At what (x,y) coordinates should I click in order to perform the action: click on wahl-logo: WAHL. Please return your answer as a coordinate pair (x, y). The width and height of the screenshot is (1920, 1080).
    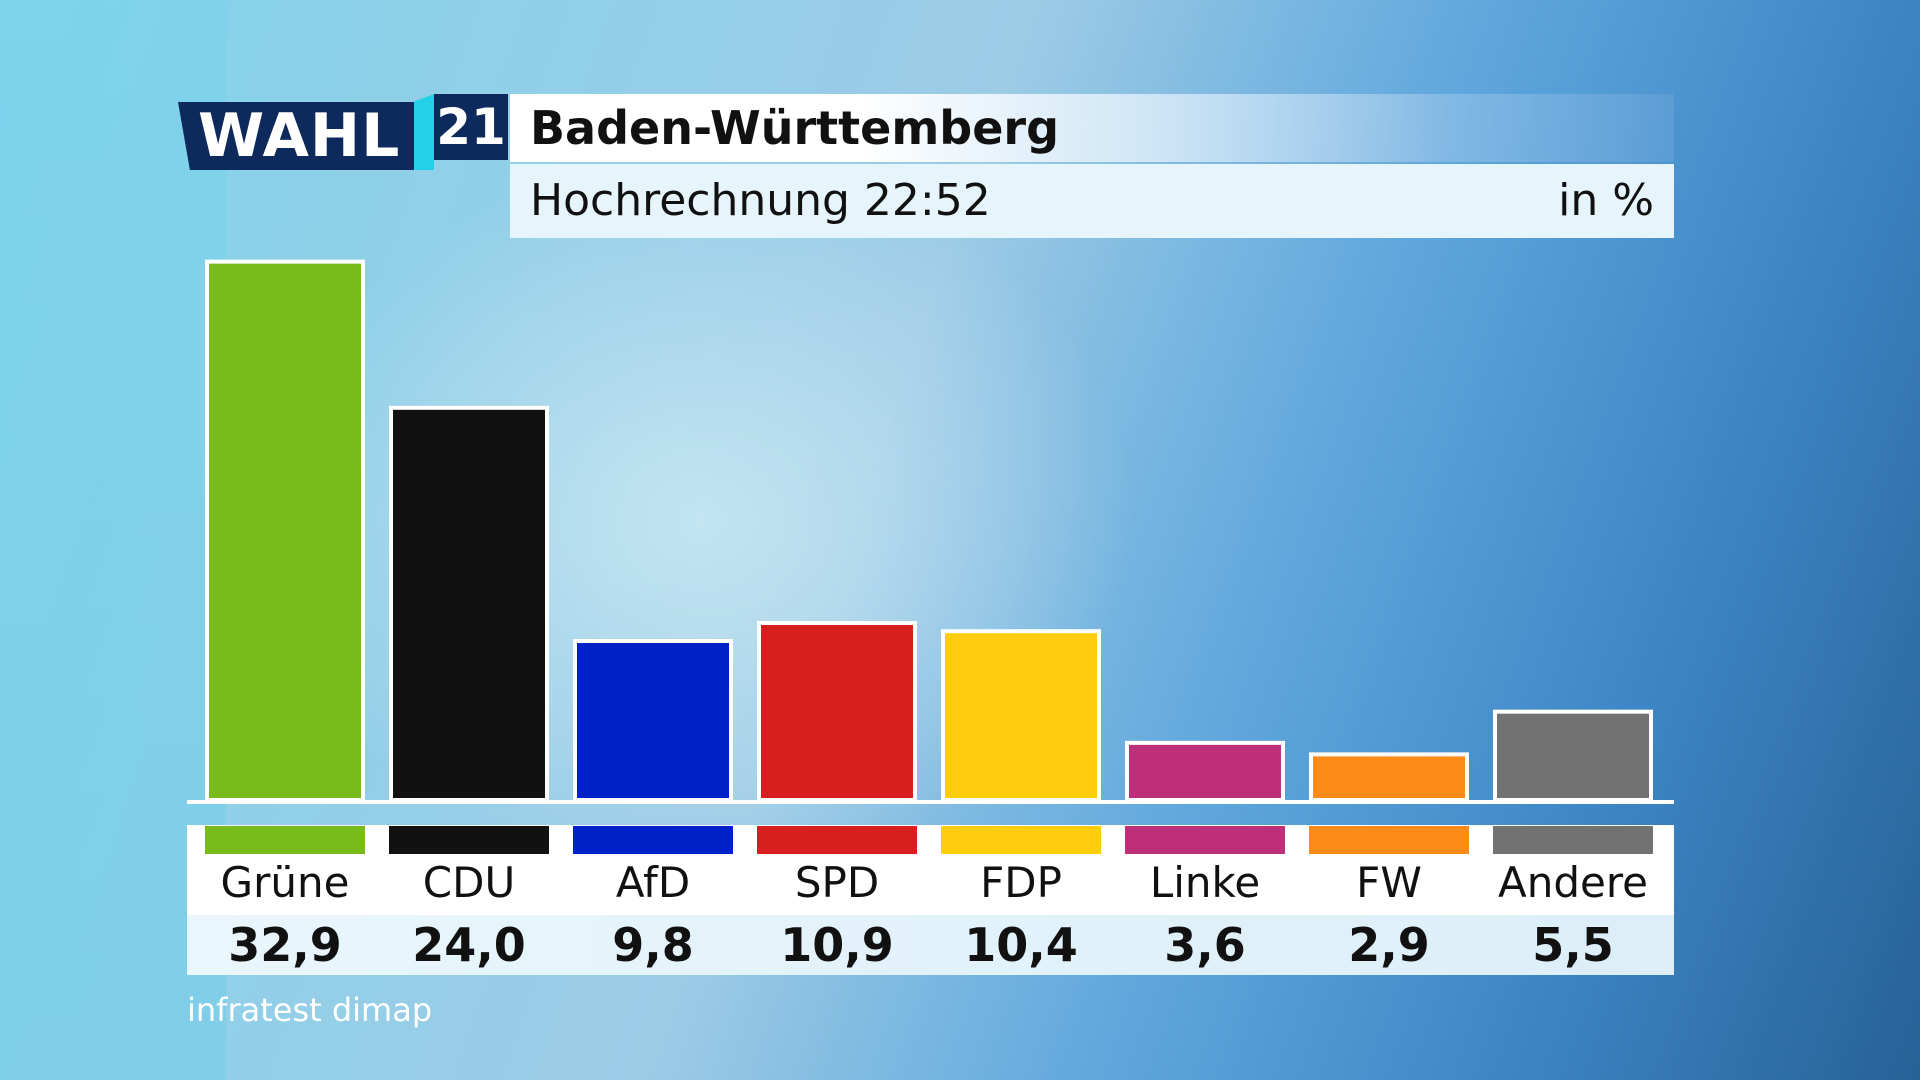
    Looking at the image, I should click on (297, 136).